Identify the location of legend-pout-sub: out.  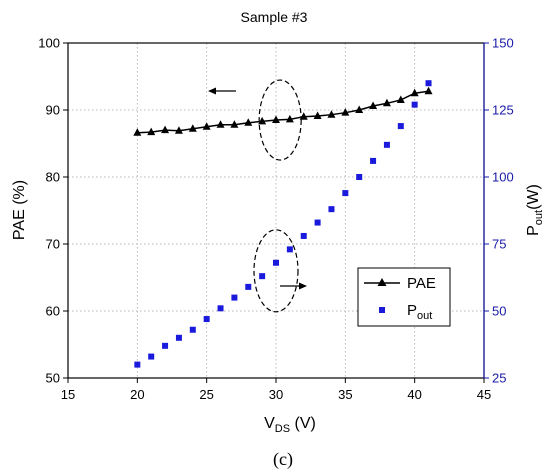
(424, 316).